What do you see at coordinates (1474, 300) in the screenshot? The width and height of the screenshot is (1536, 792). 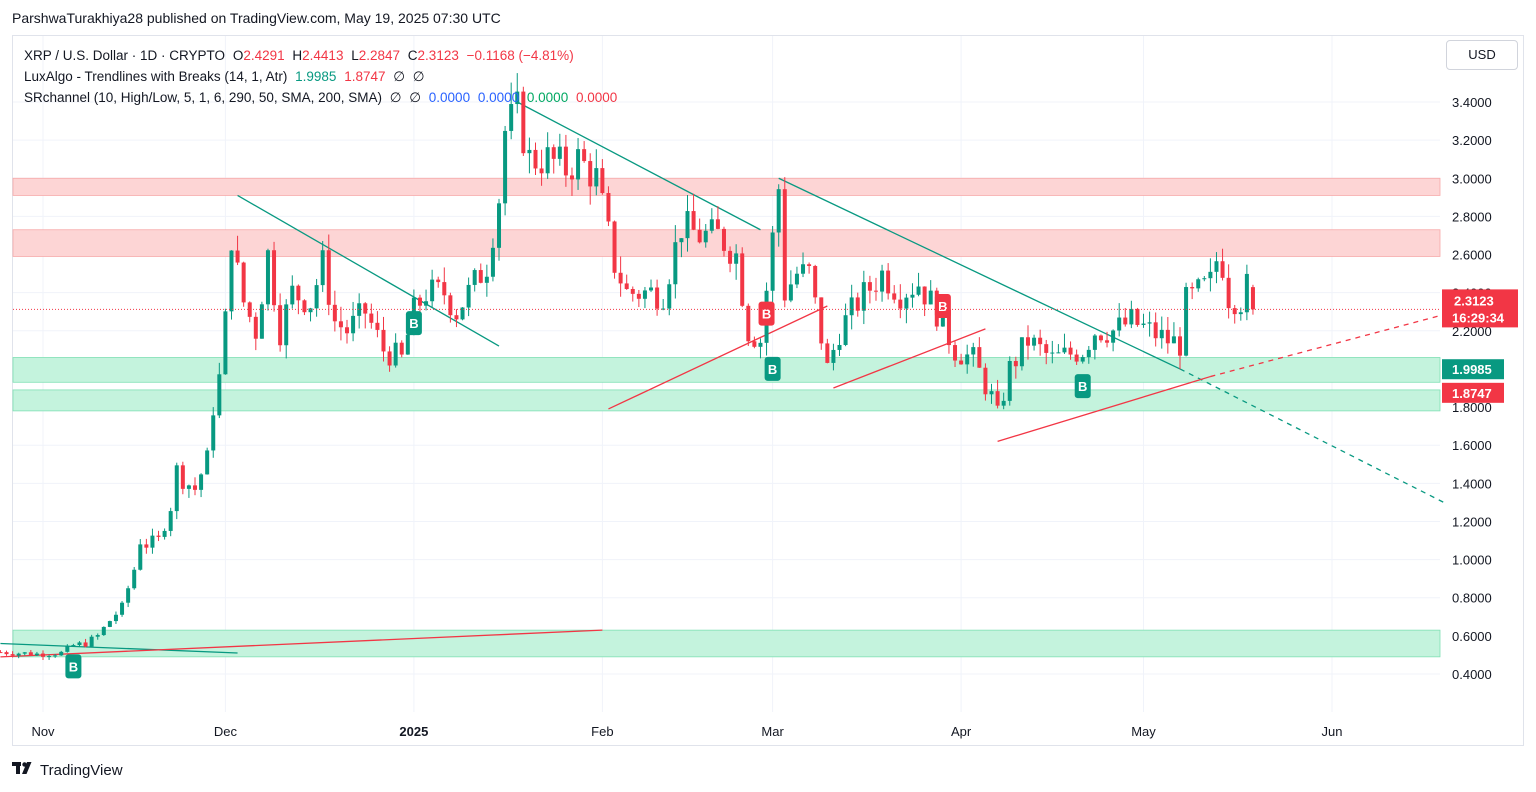 I see `current-price-value: 2.3123` at bounding box center [1474, 300].